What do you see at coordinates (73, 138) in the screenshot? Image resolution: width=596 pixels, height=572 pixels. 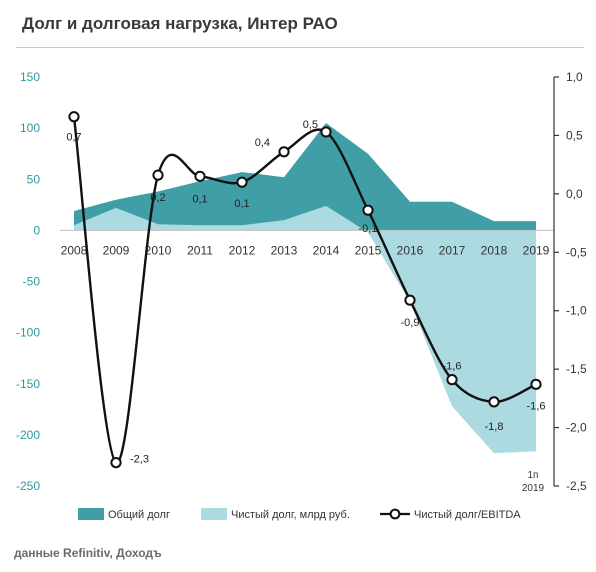 I see `ratio-data-label: 0,7` at bounding box center [73, 138].